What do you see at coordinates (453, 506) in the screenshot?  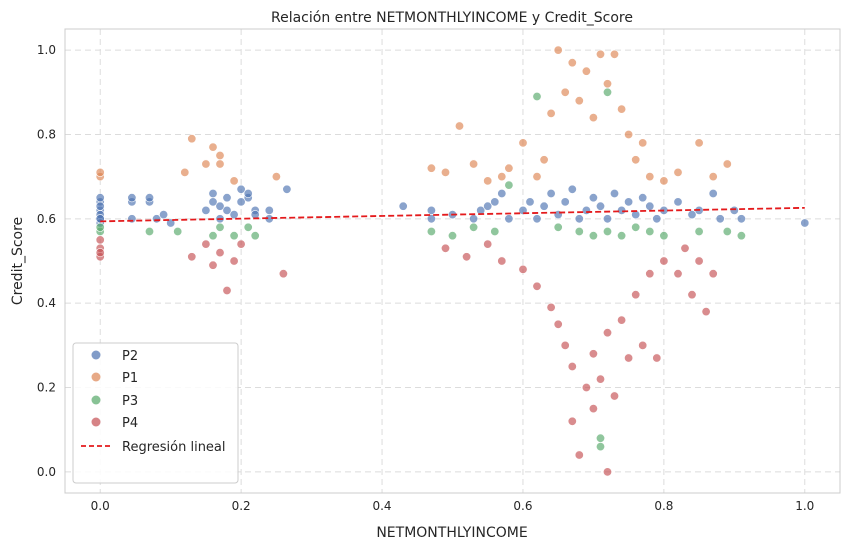 I see `x-tick-labels: 0.0 0.2 0.4 0.6 0.8 1.0` at bounding box center [453, 506].